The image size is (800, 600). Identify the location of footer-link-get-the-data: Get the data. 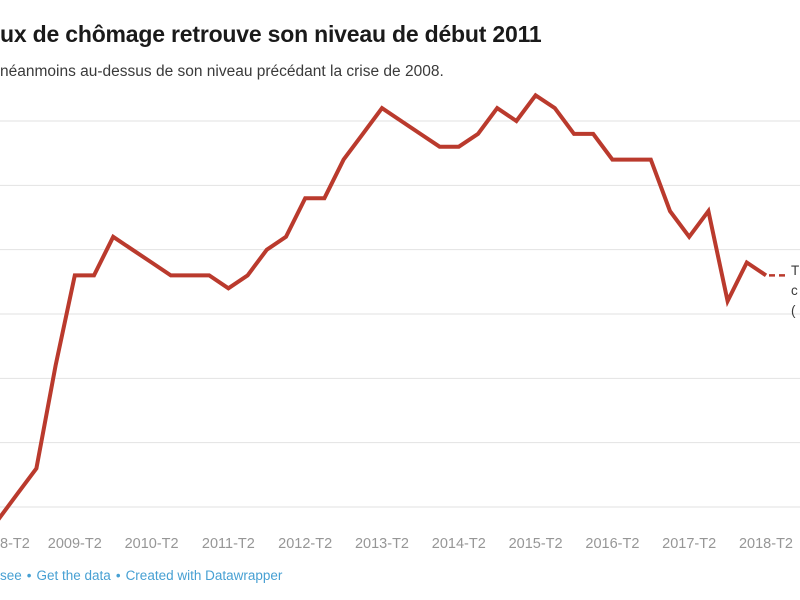
(73, 575).